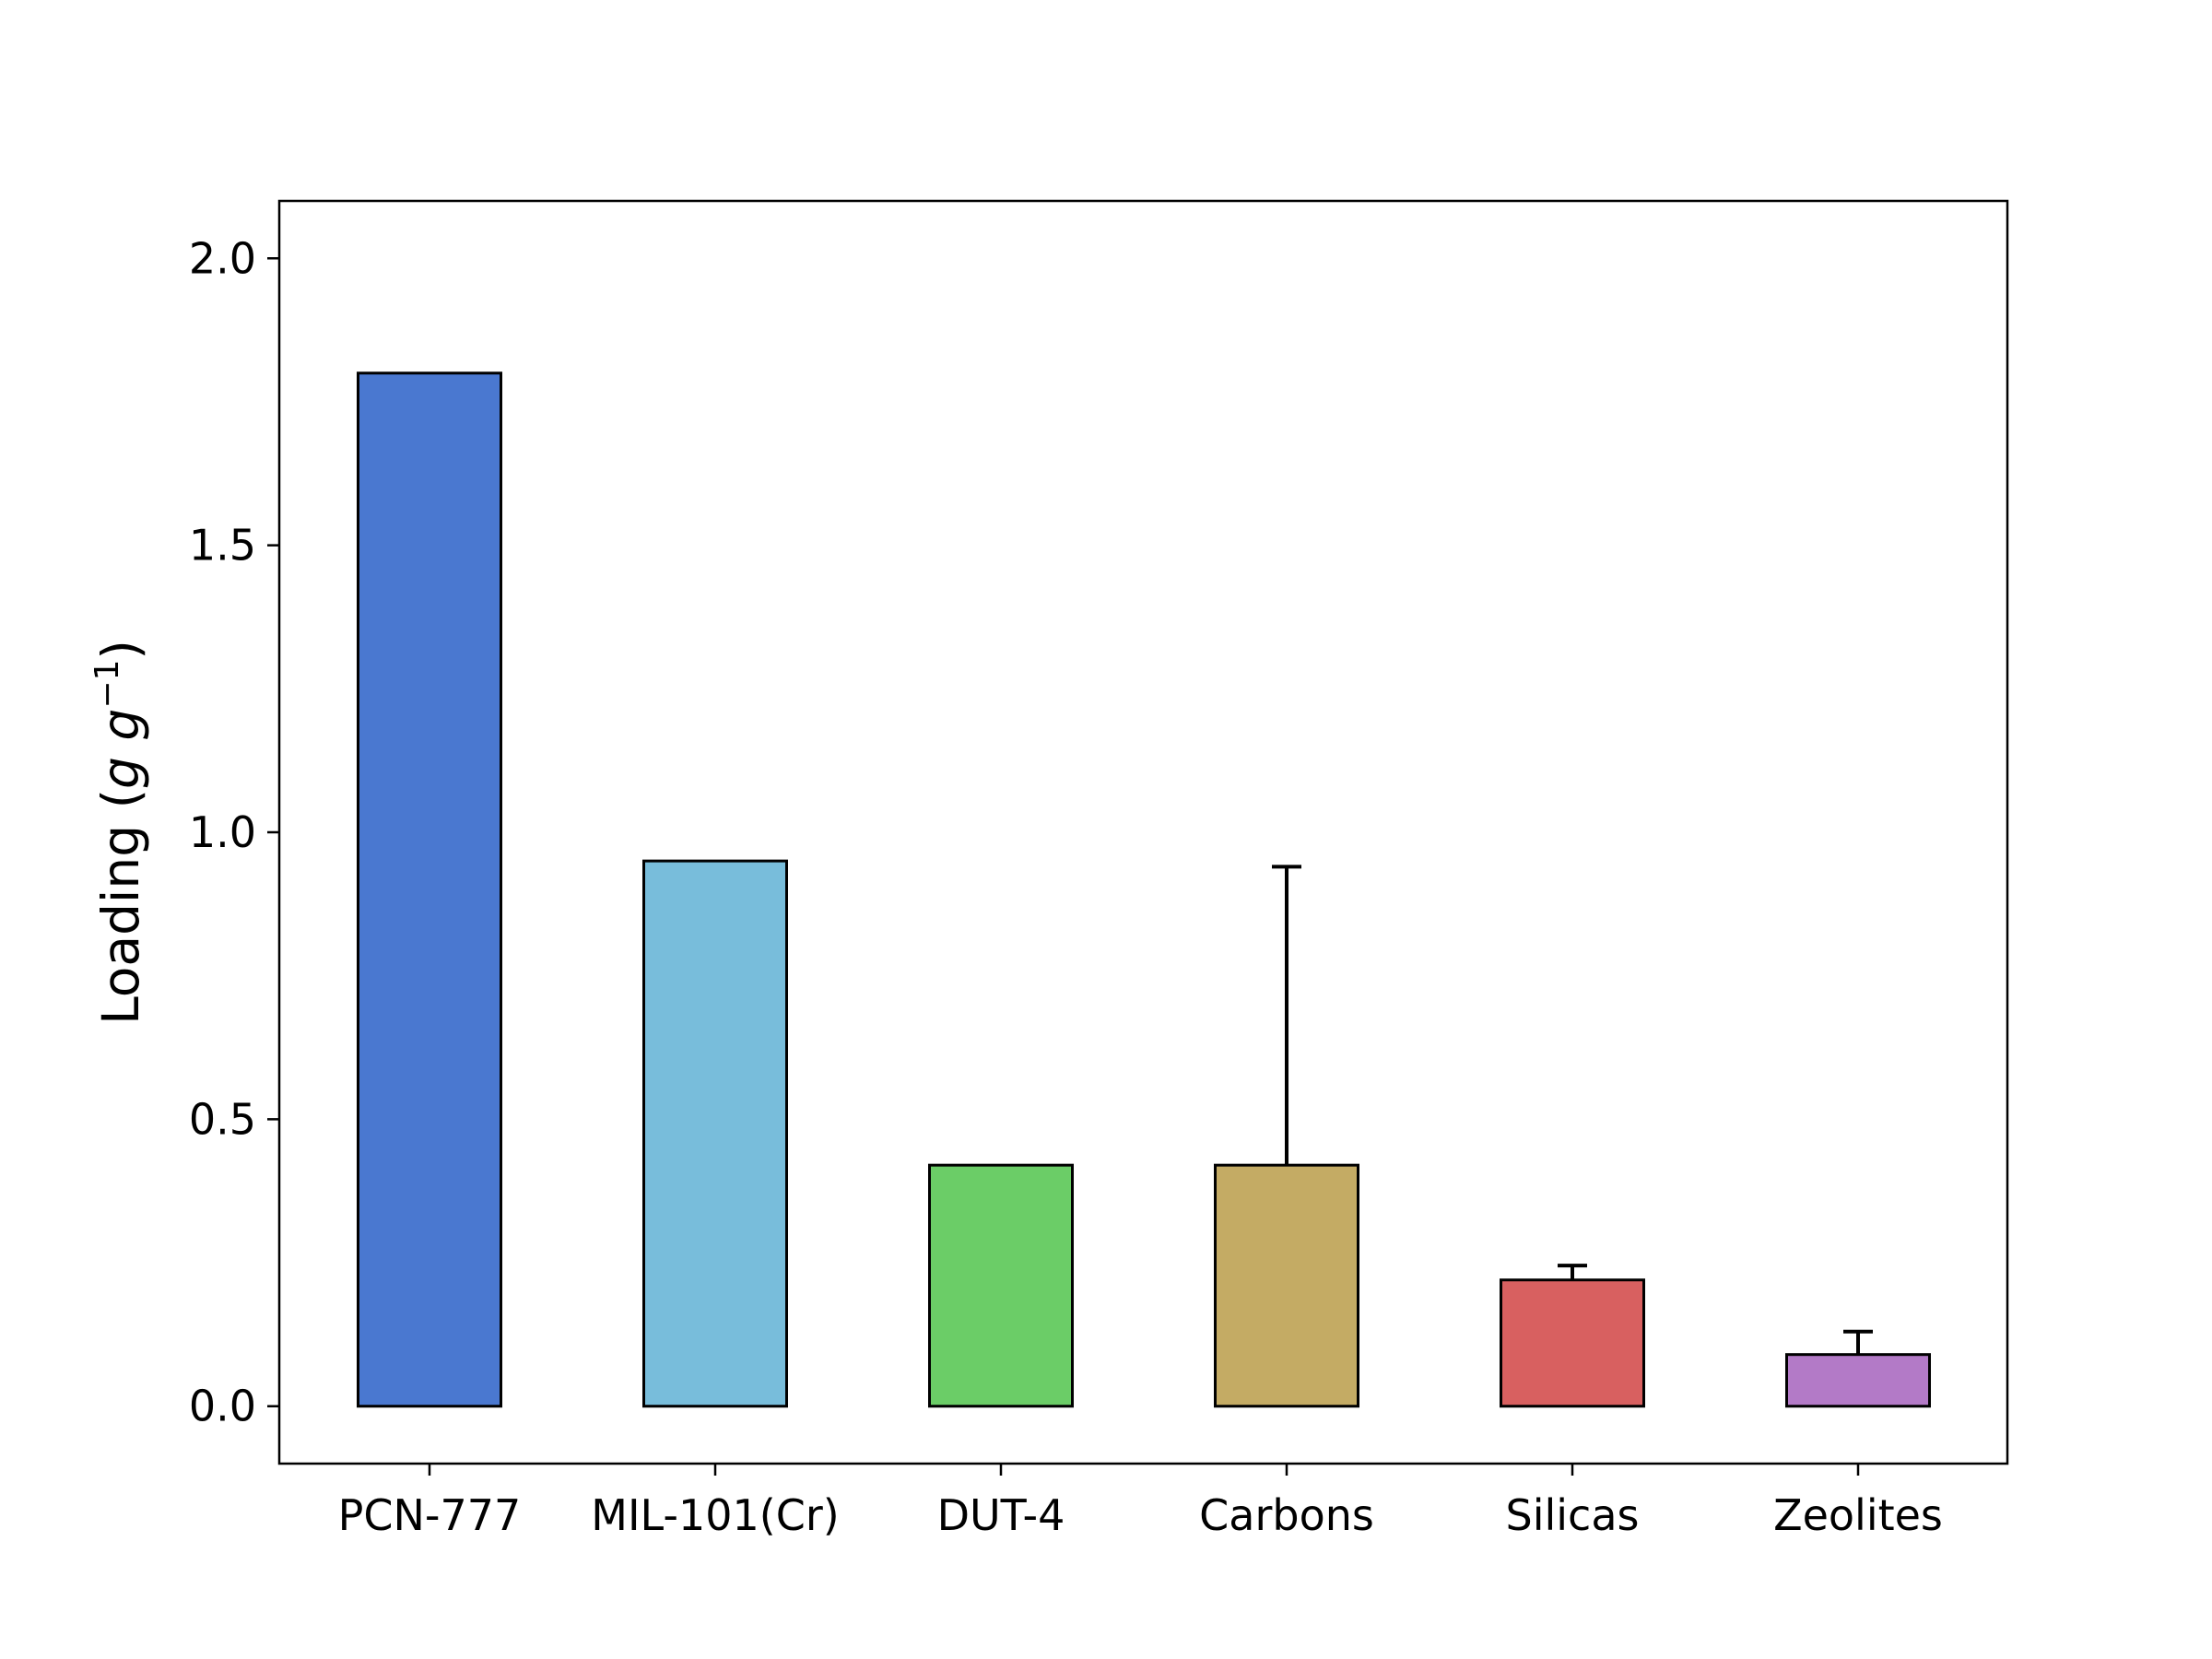 This screenshot has height=1659, width=2212. What do you see at coordinates (1573, 1515) in the screenshot?
I see `x-tick-label: Silicas` at bounding box center [1573, 1515].